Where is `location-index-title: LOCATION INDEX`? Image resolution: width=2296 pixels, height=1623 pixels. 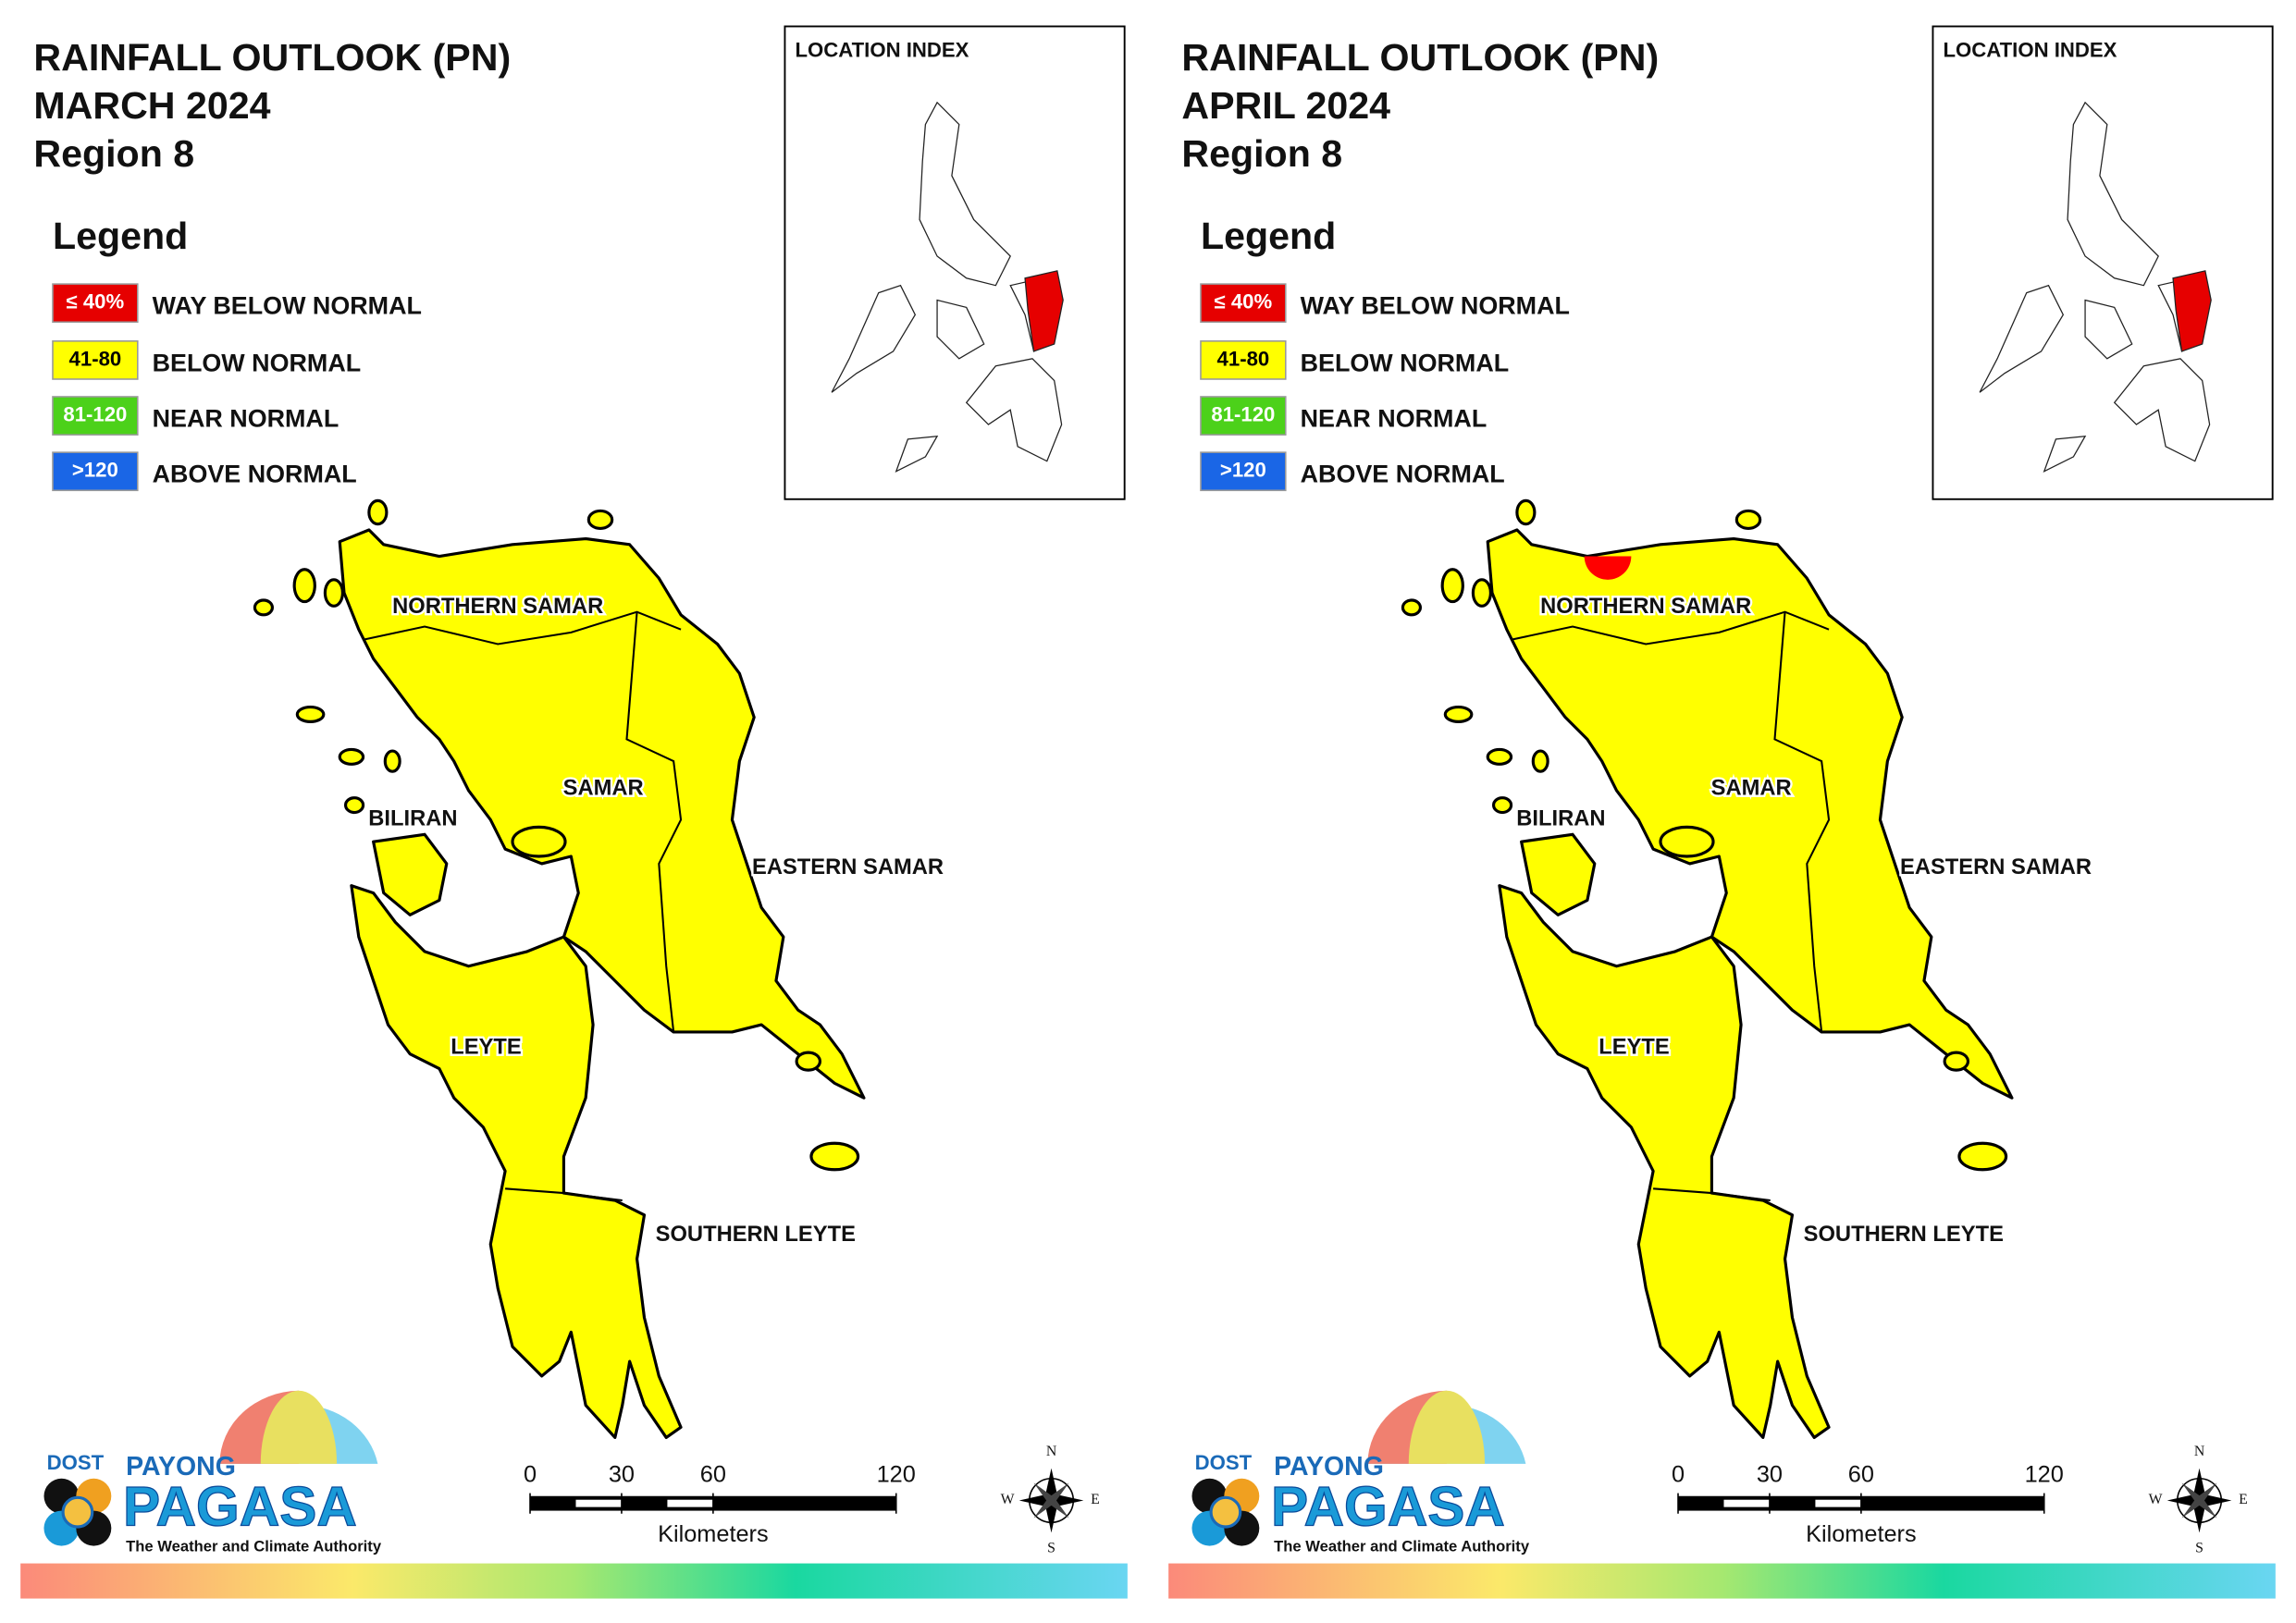
location-index-title: LOCATION INDEX is located at coordinates (882, 49).